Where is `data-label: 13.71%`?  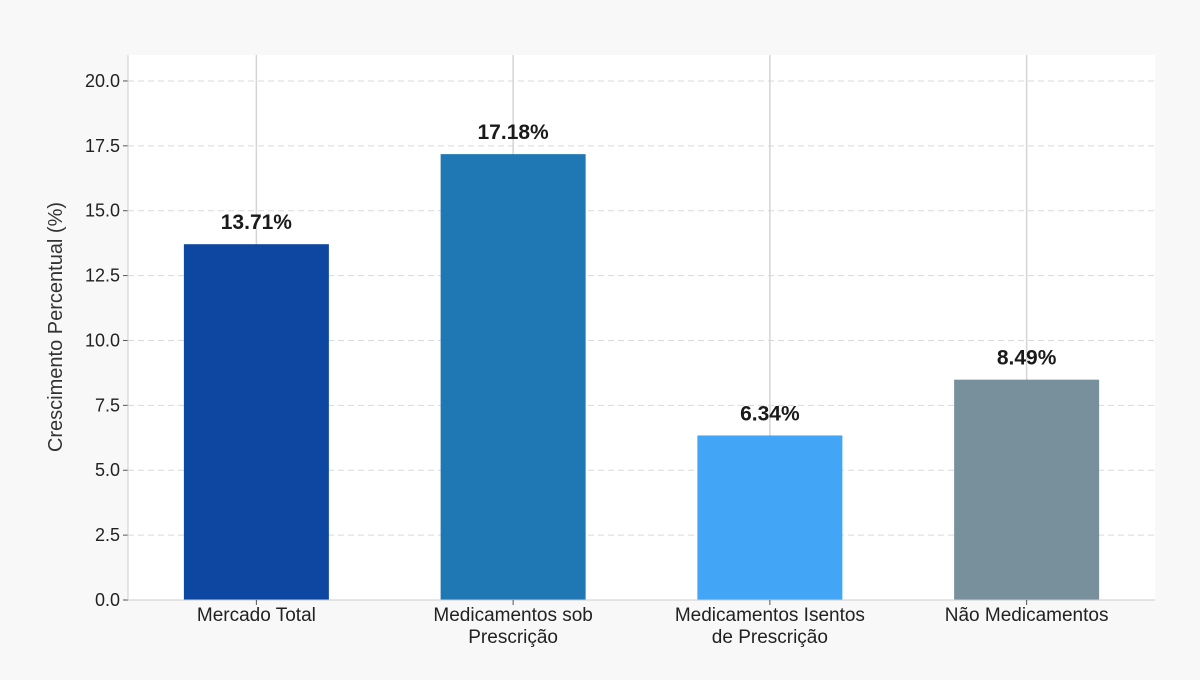
data-label: 13.71% is located at coordinates (257, 222).